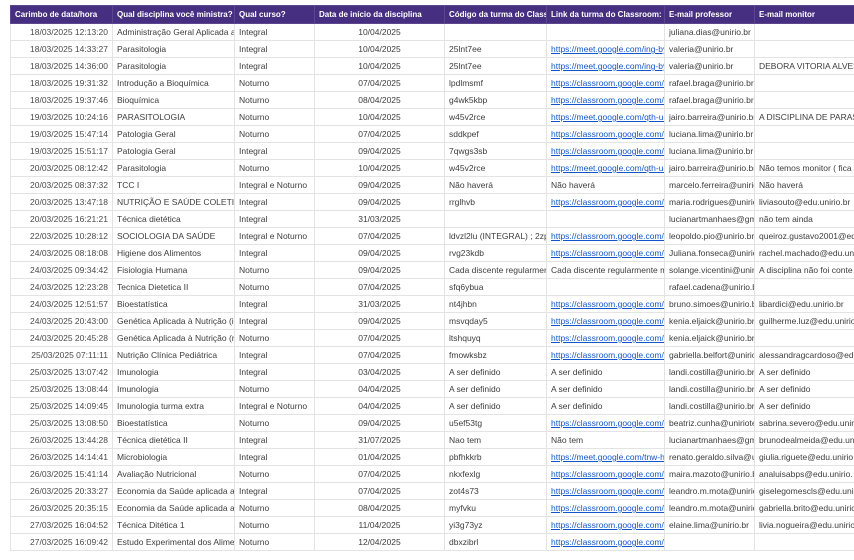 Image resolution: width=854 pixels, height=560 pixels. Describe the element at coordinates (173, 253) in the screenshot. I see `cell: Higiene dos Alimentos` at that location.